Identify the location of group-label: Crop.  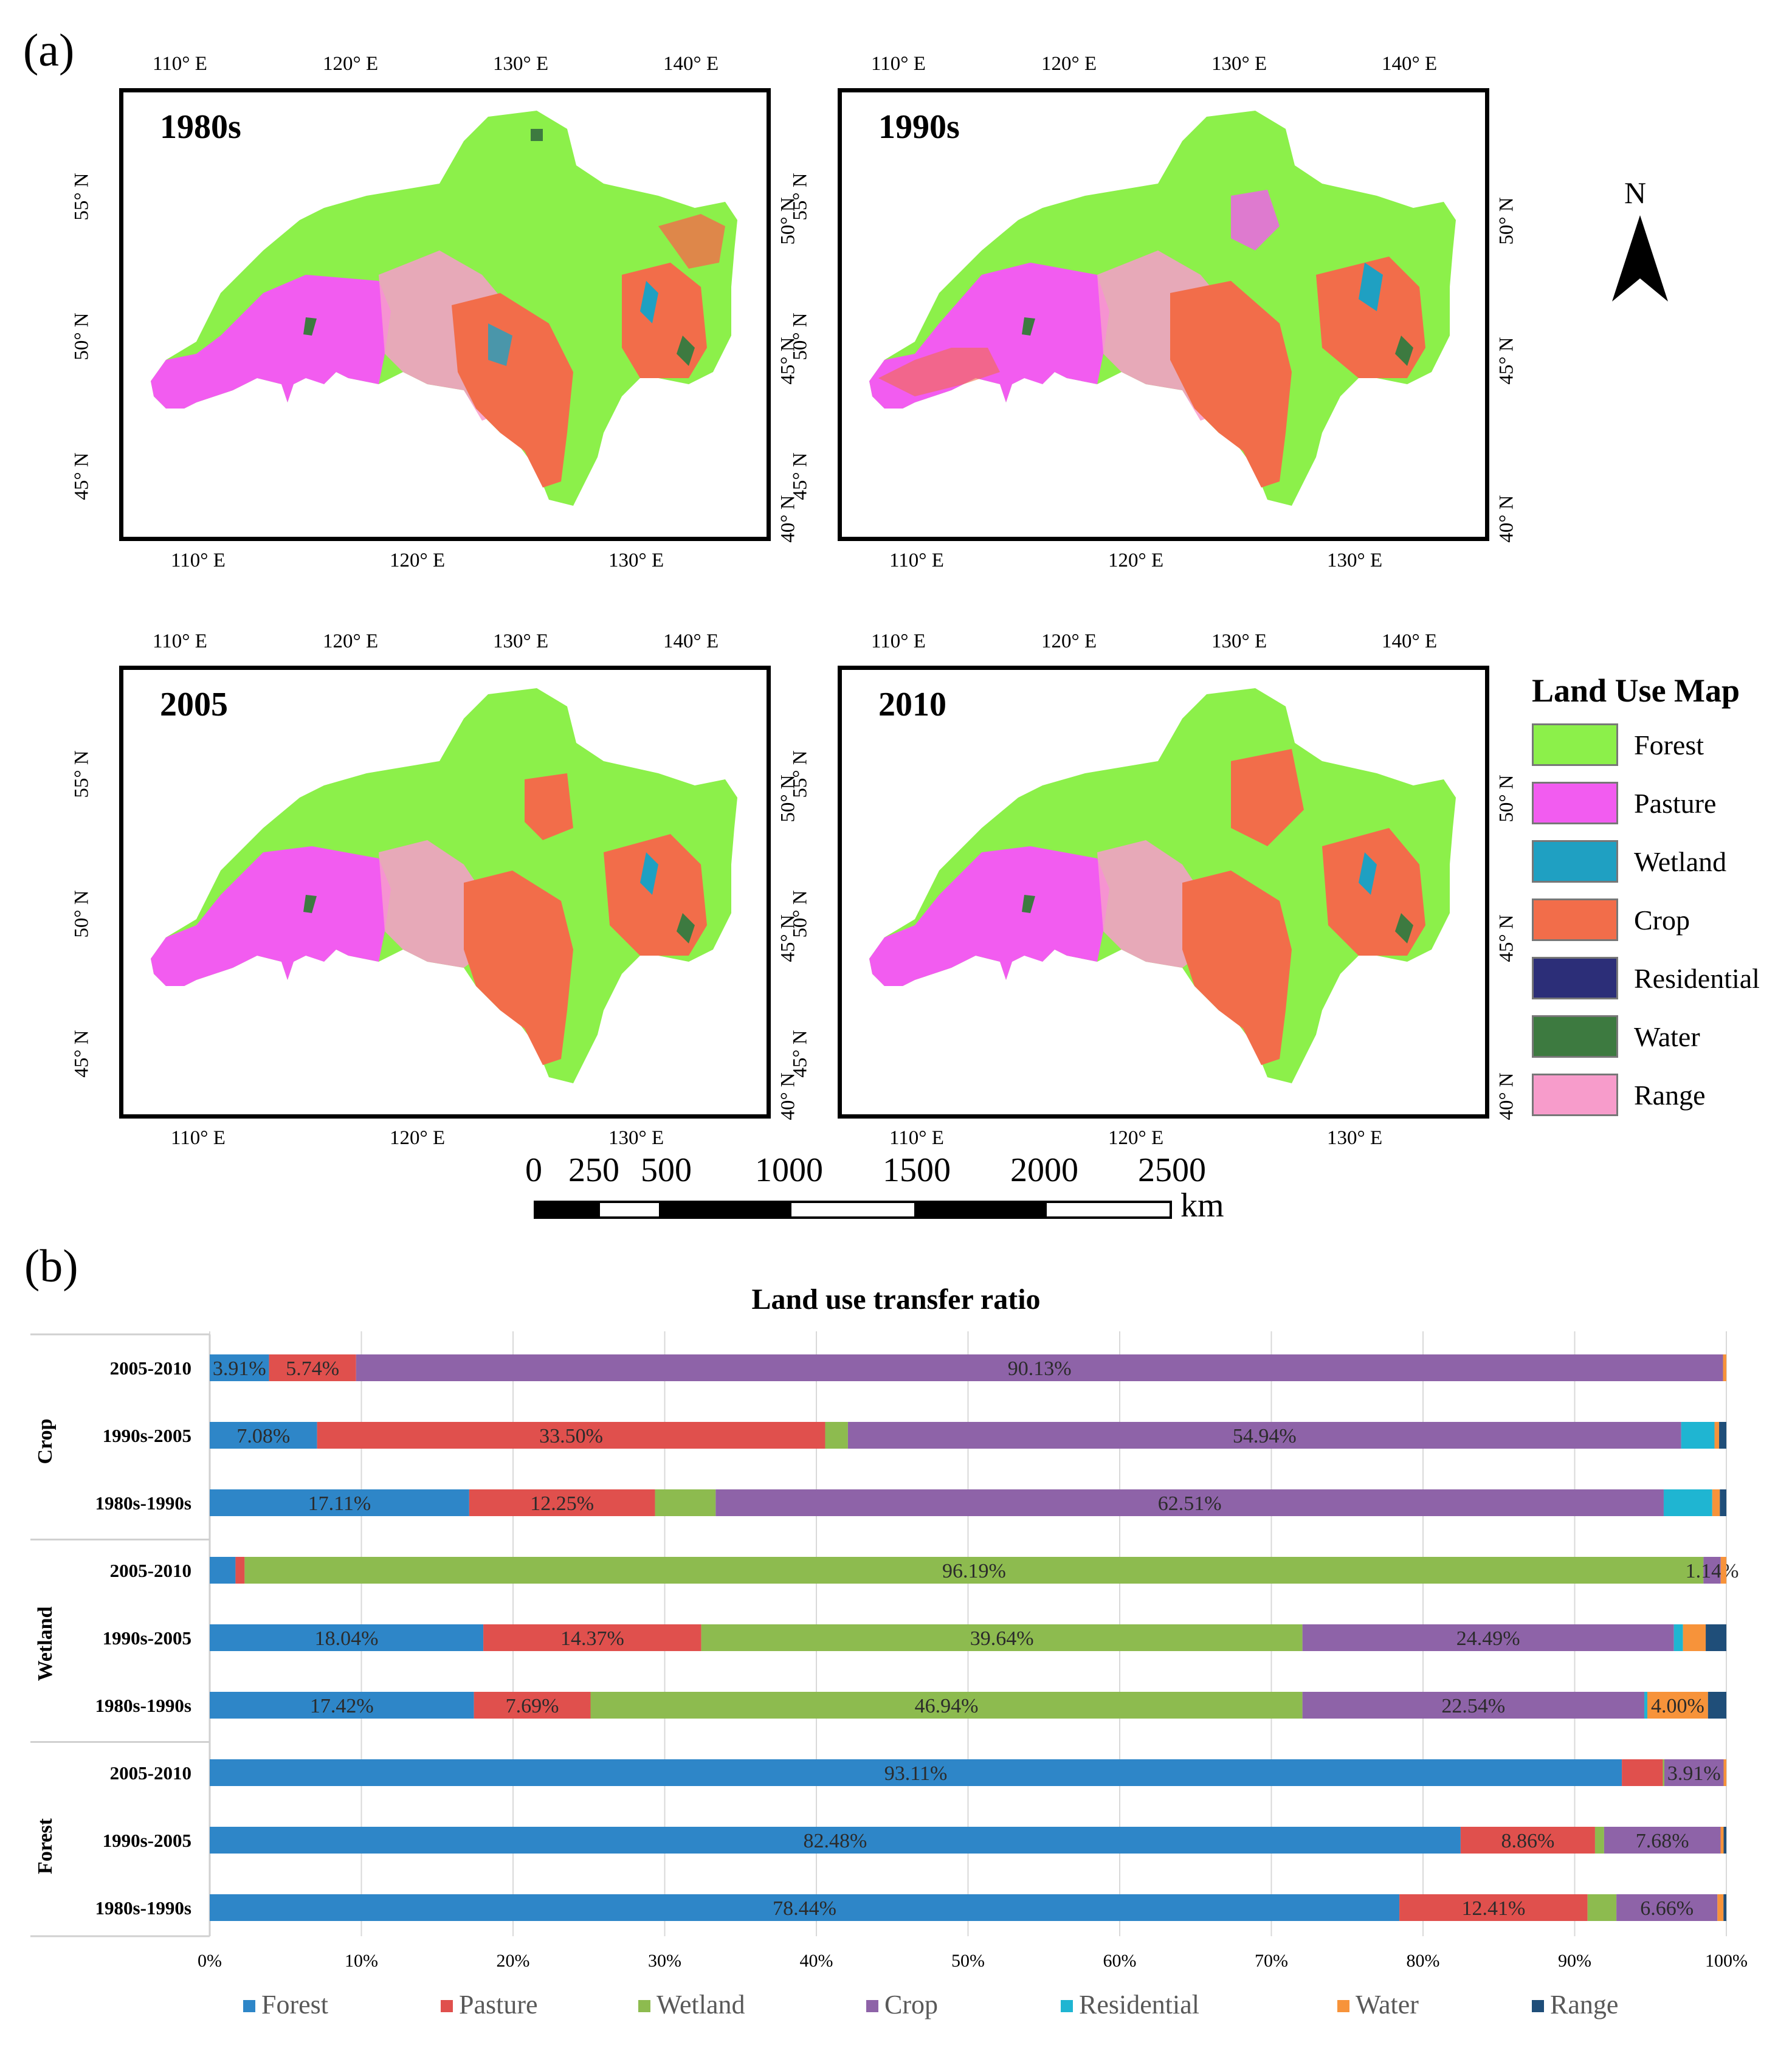
(45, 1441).